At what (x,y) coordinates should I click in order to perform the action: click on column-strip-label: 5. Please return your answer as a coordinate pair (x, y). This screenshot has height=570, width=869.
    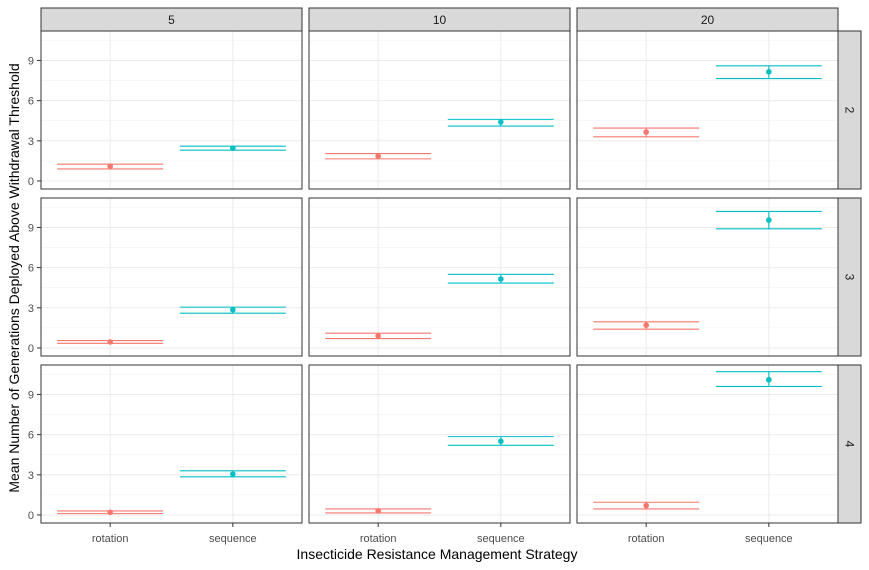
    Looking at the image, I should click on (171, 20).